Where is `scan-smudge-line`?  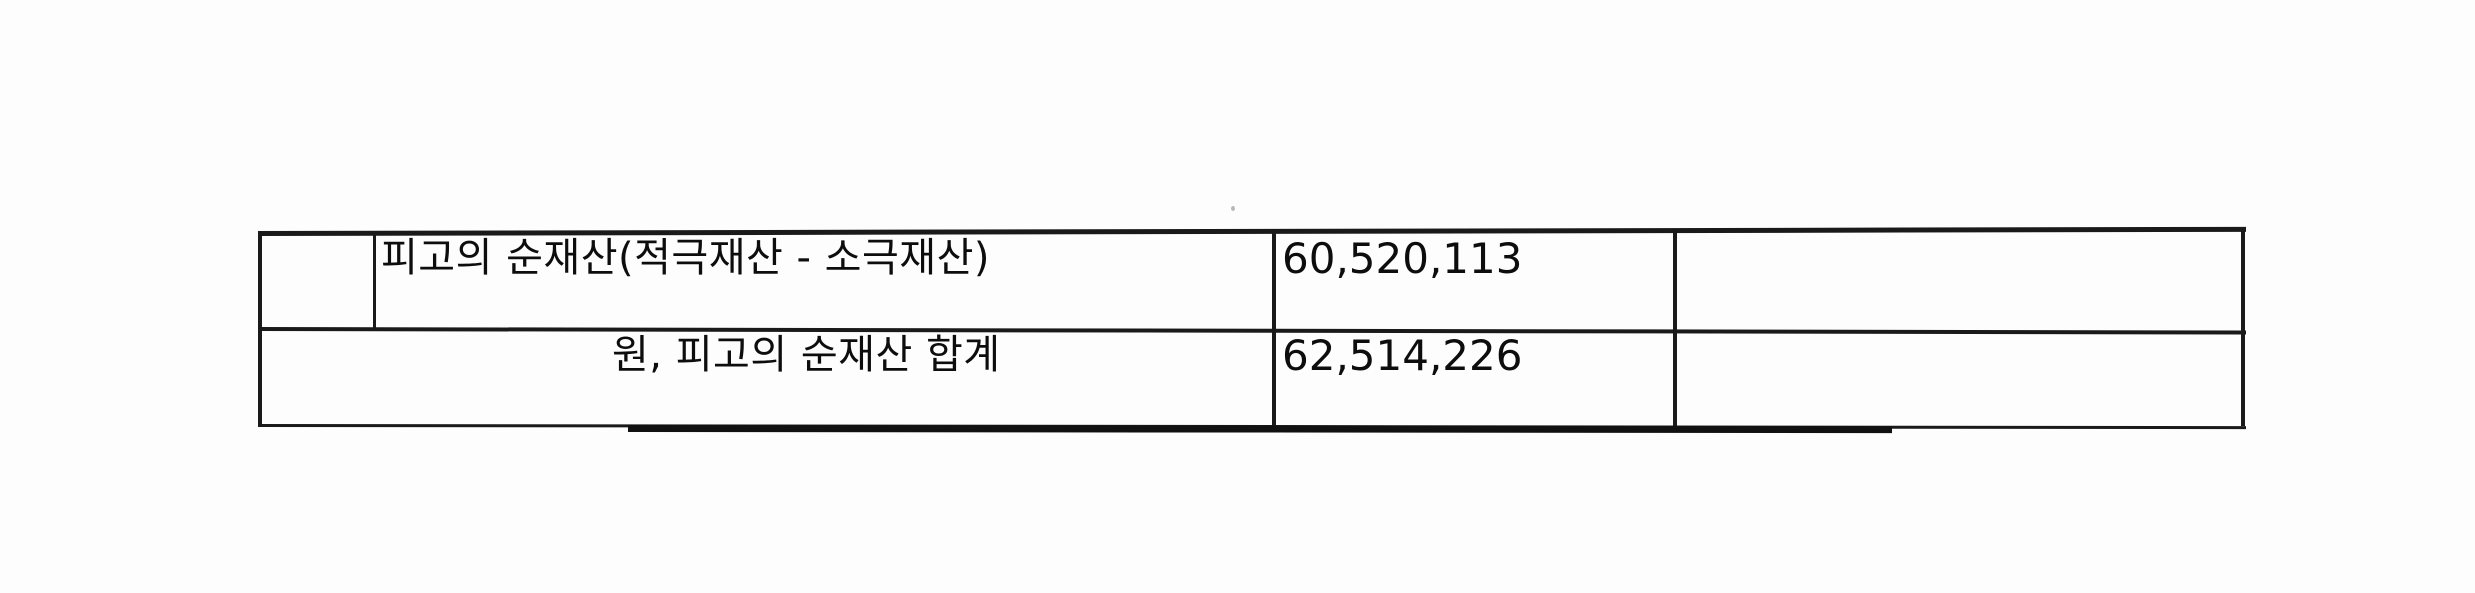 scan-smudge-line is located at coordinates (1260, 429).